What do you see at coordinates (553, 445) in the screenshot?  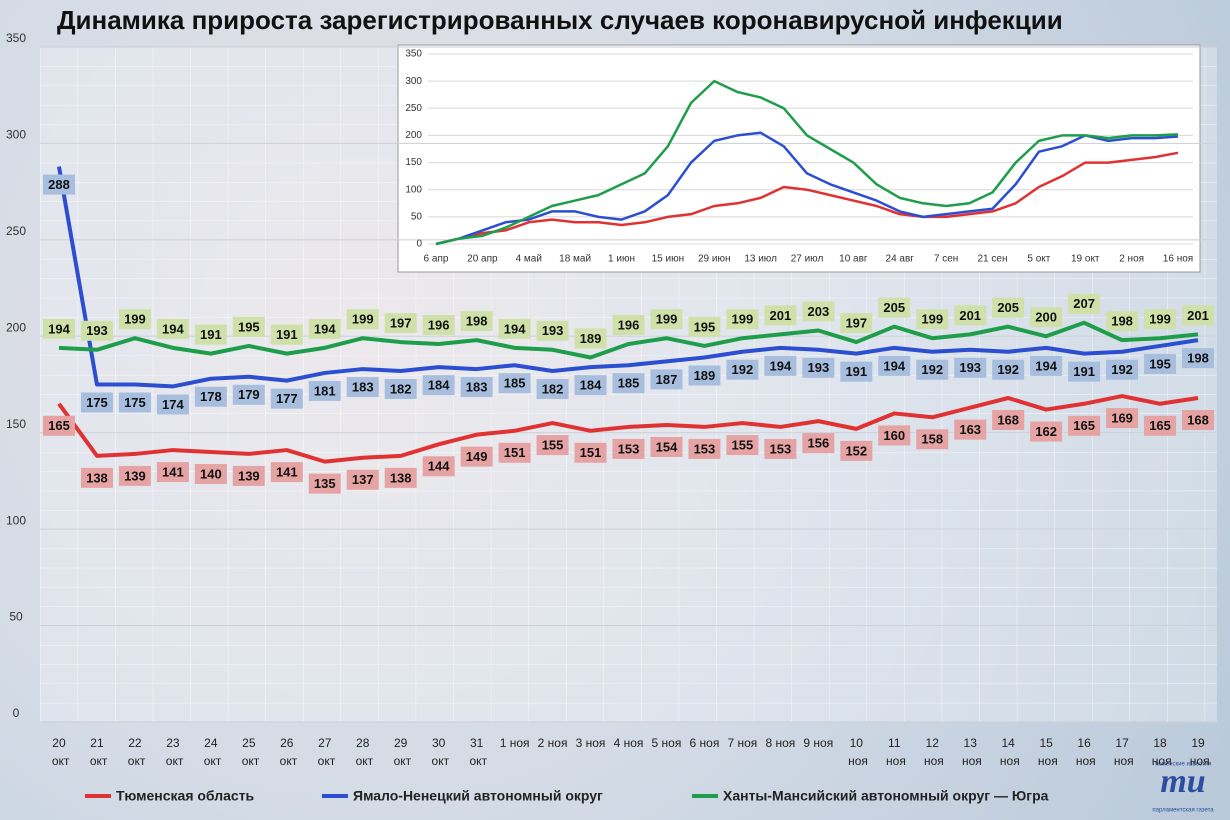 I see `data-label: 155` at bounding box center [553, 445].